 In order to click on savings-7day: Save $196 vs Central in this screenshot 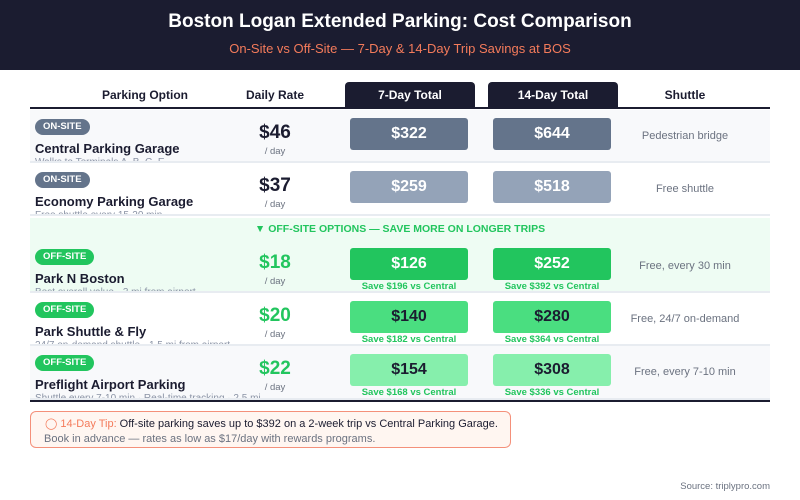, I will do `click(409, 286)`.